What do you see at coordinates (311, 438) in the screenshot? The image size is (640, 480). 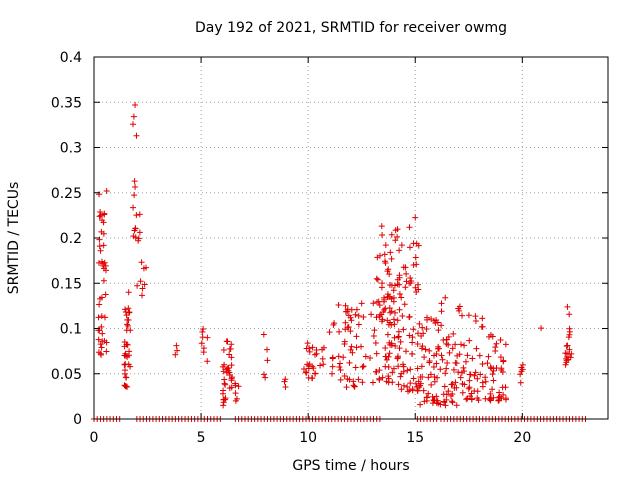 I see `x-tick-labels: 0 5 10 15 20` at bounding box center [311, 438].